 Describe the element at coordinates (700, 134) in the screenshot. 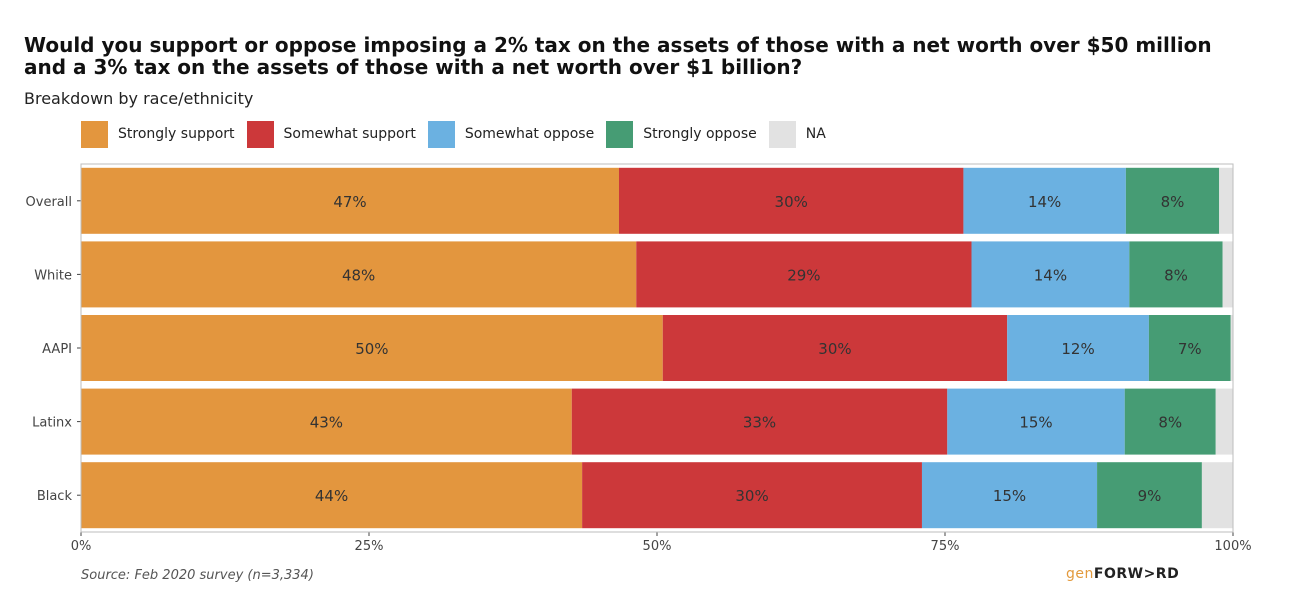

I see `legend-label: Strongly oppose` at that location.